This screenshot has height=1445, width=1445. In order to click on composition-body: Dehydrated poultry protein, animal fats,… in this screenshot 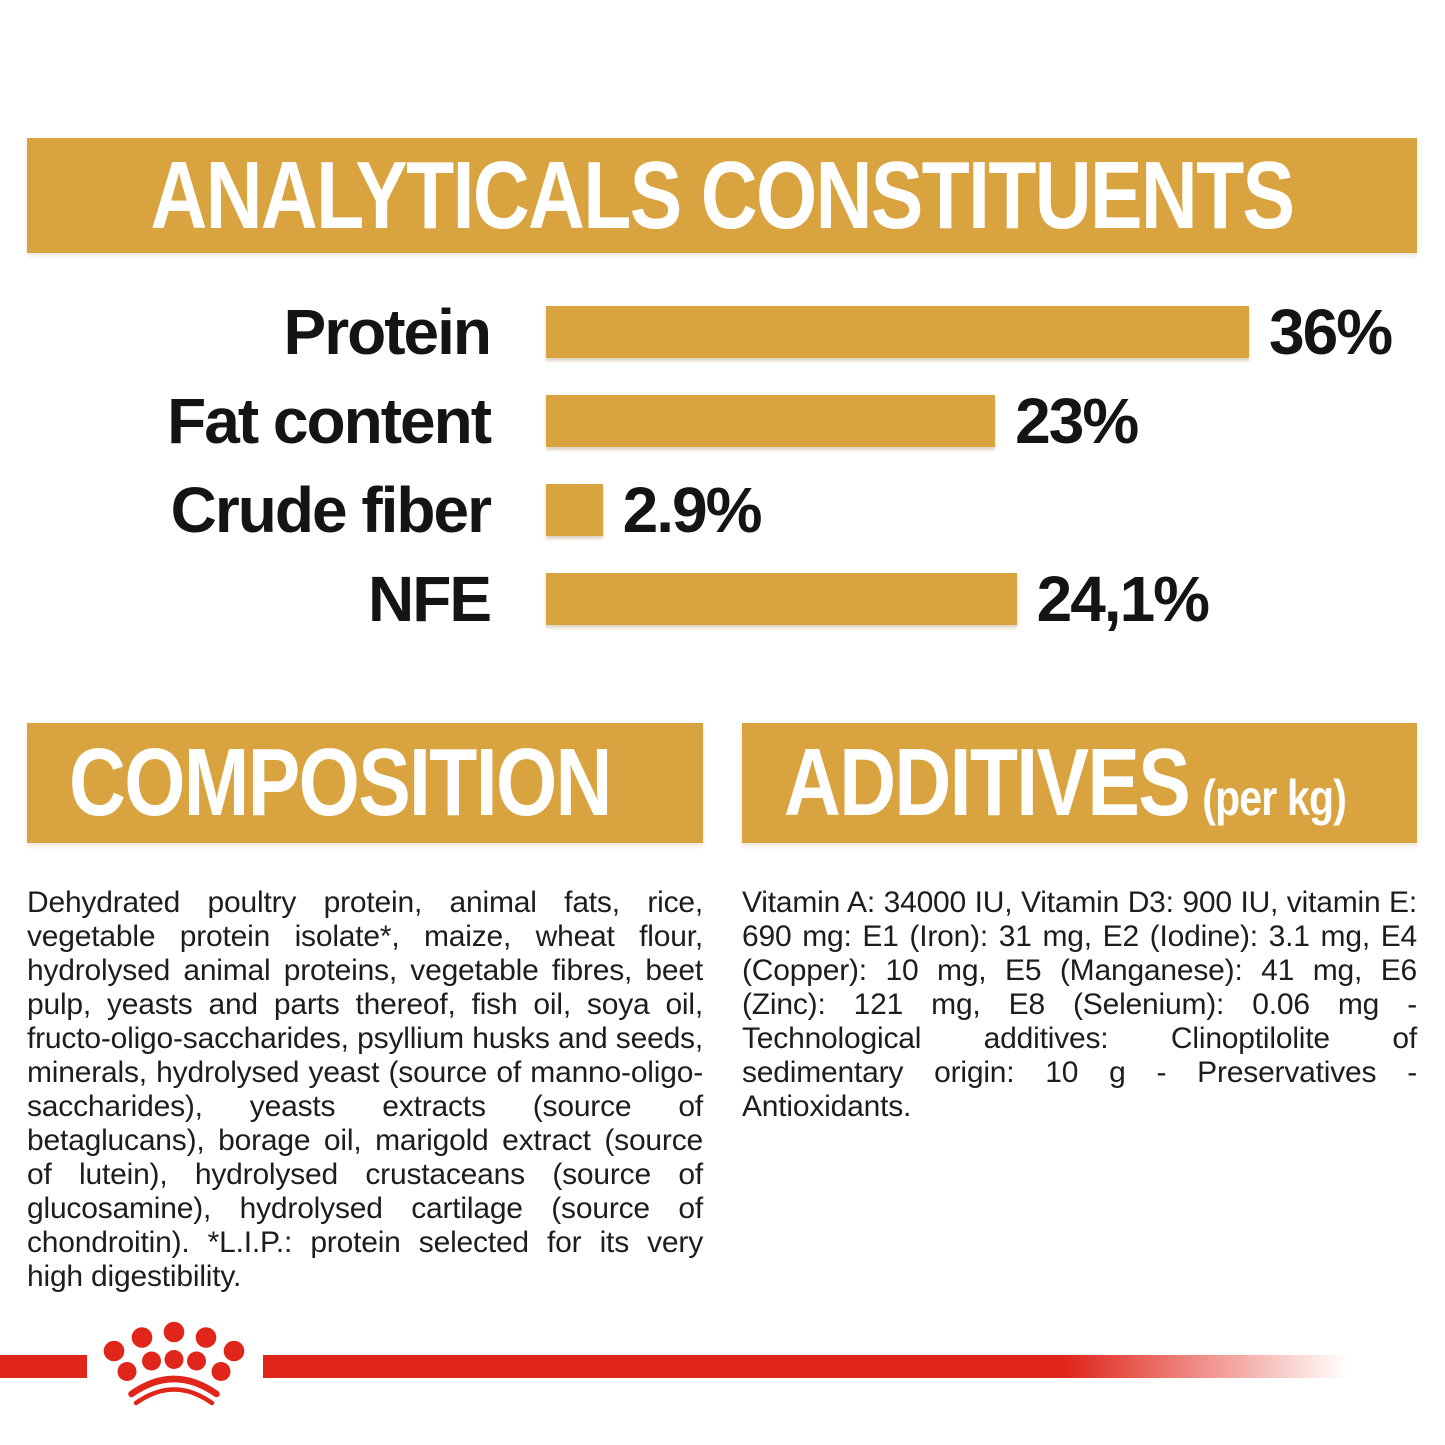, I will do `click(365, 1089)`.